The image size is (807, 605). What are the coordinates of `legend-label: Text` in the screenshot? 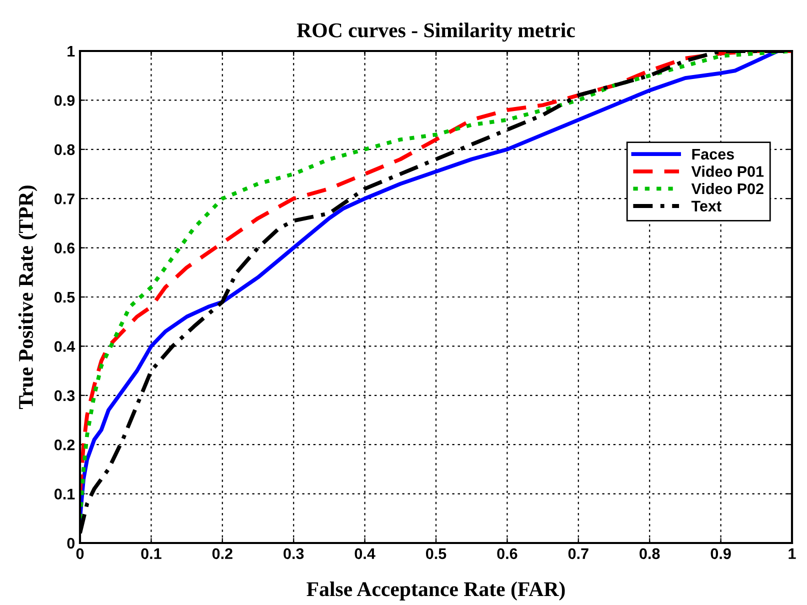 It's located at (706, 206).